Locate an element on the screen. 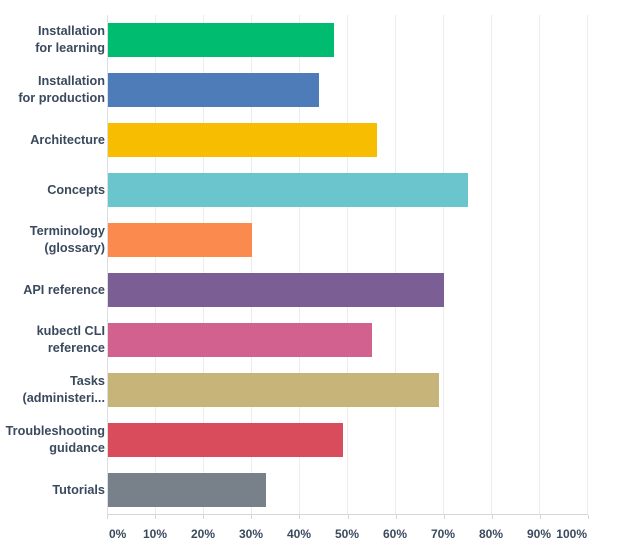 This screenshot has height=555, width=627. category-label-line: Tutorials is located at coordinates (78, 489).